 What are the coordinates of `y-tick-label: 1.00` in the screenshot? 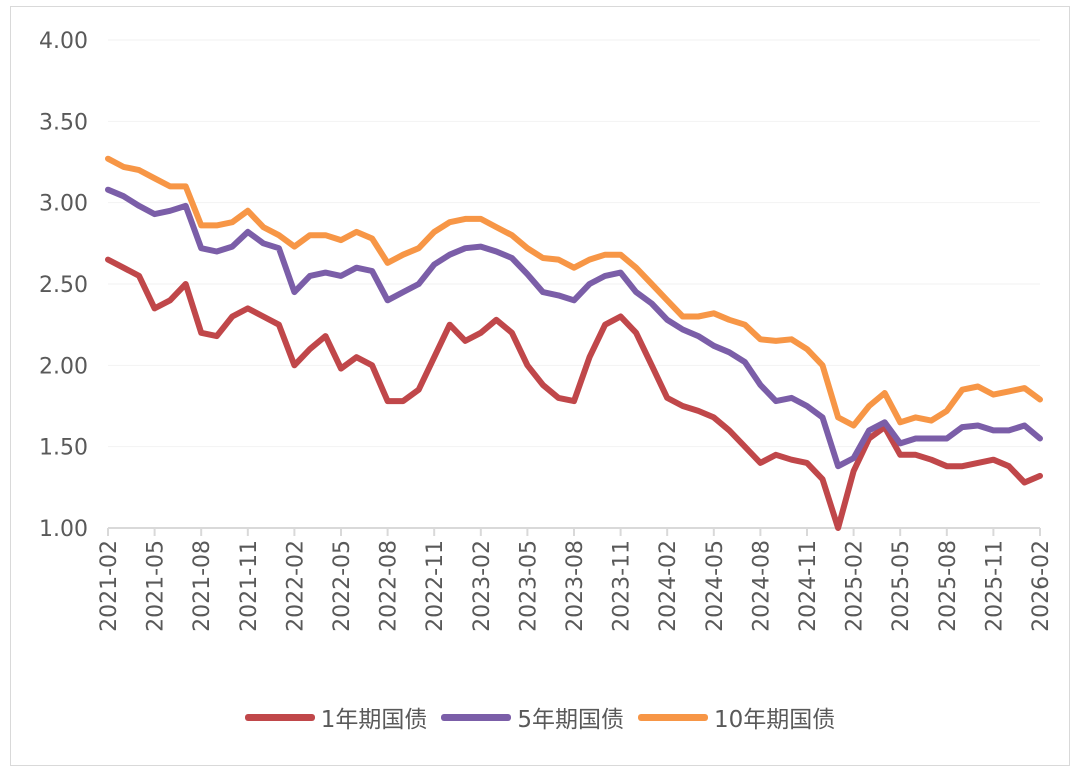 It's located at (63, 529).